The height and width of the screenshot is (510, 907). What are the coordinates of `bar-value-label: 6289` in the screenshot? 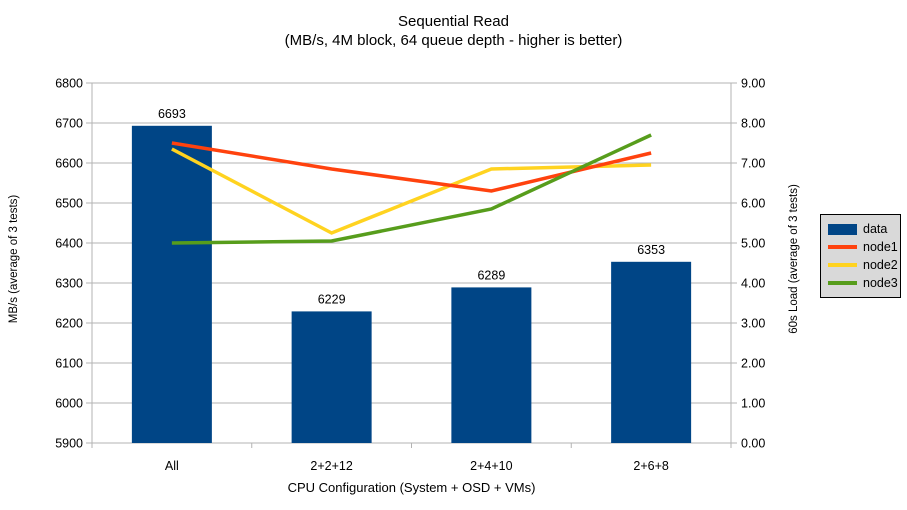 It's located at (491, 275).